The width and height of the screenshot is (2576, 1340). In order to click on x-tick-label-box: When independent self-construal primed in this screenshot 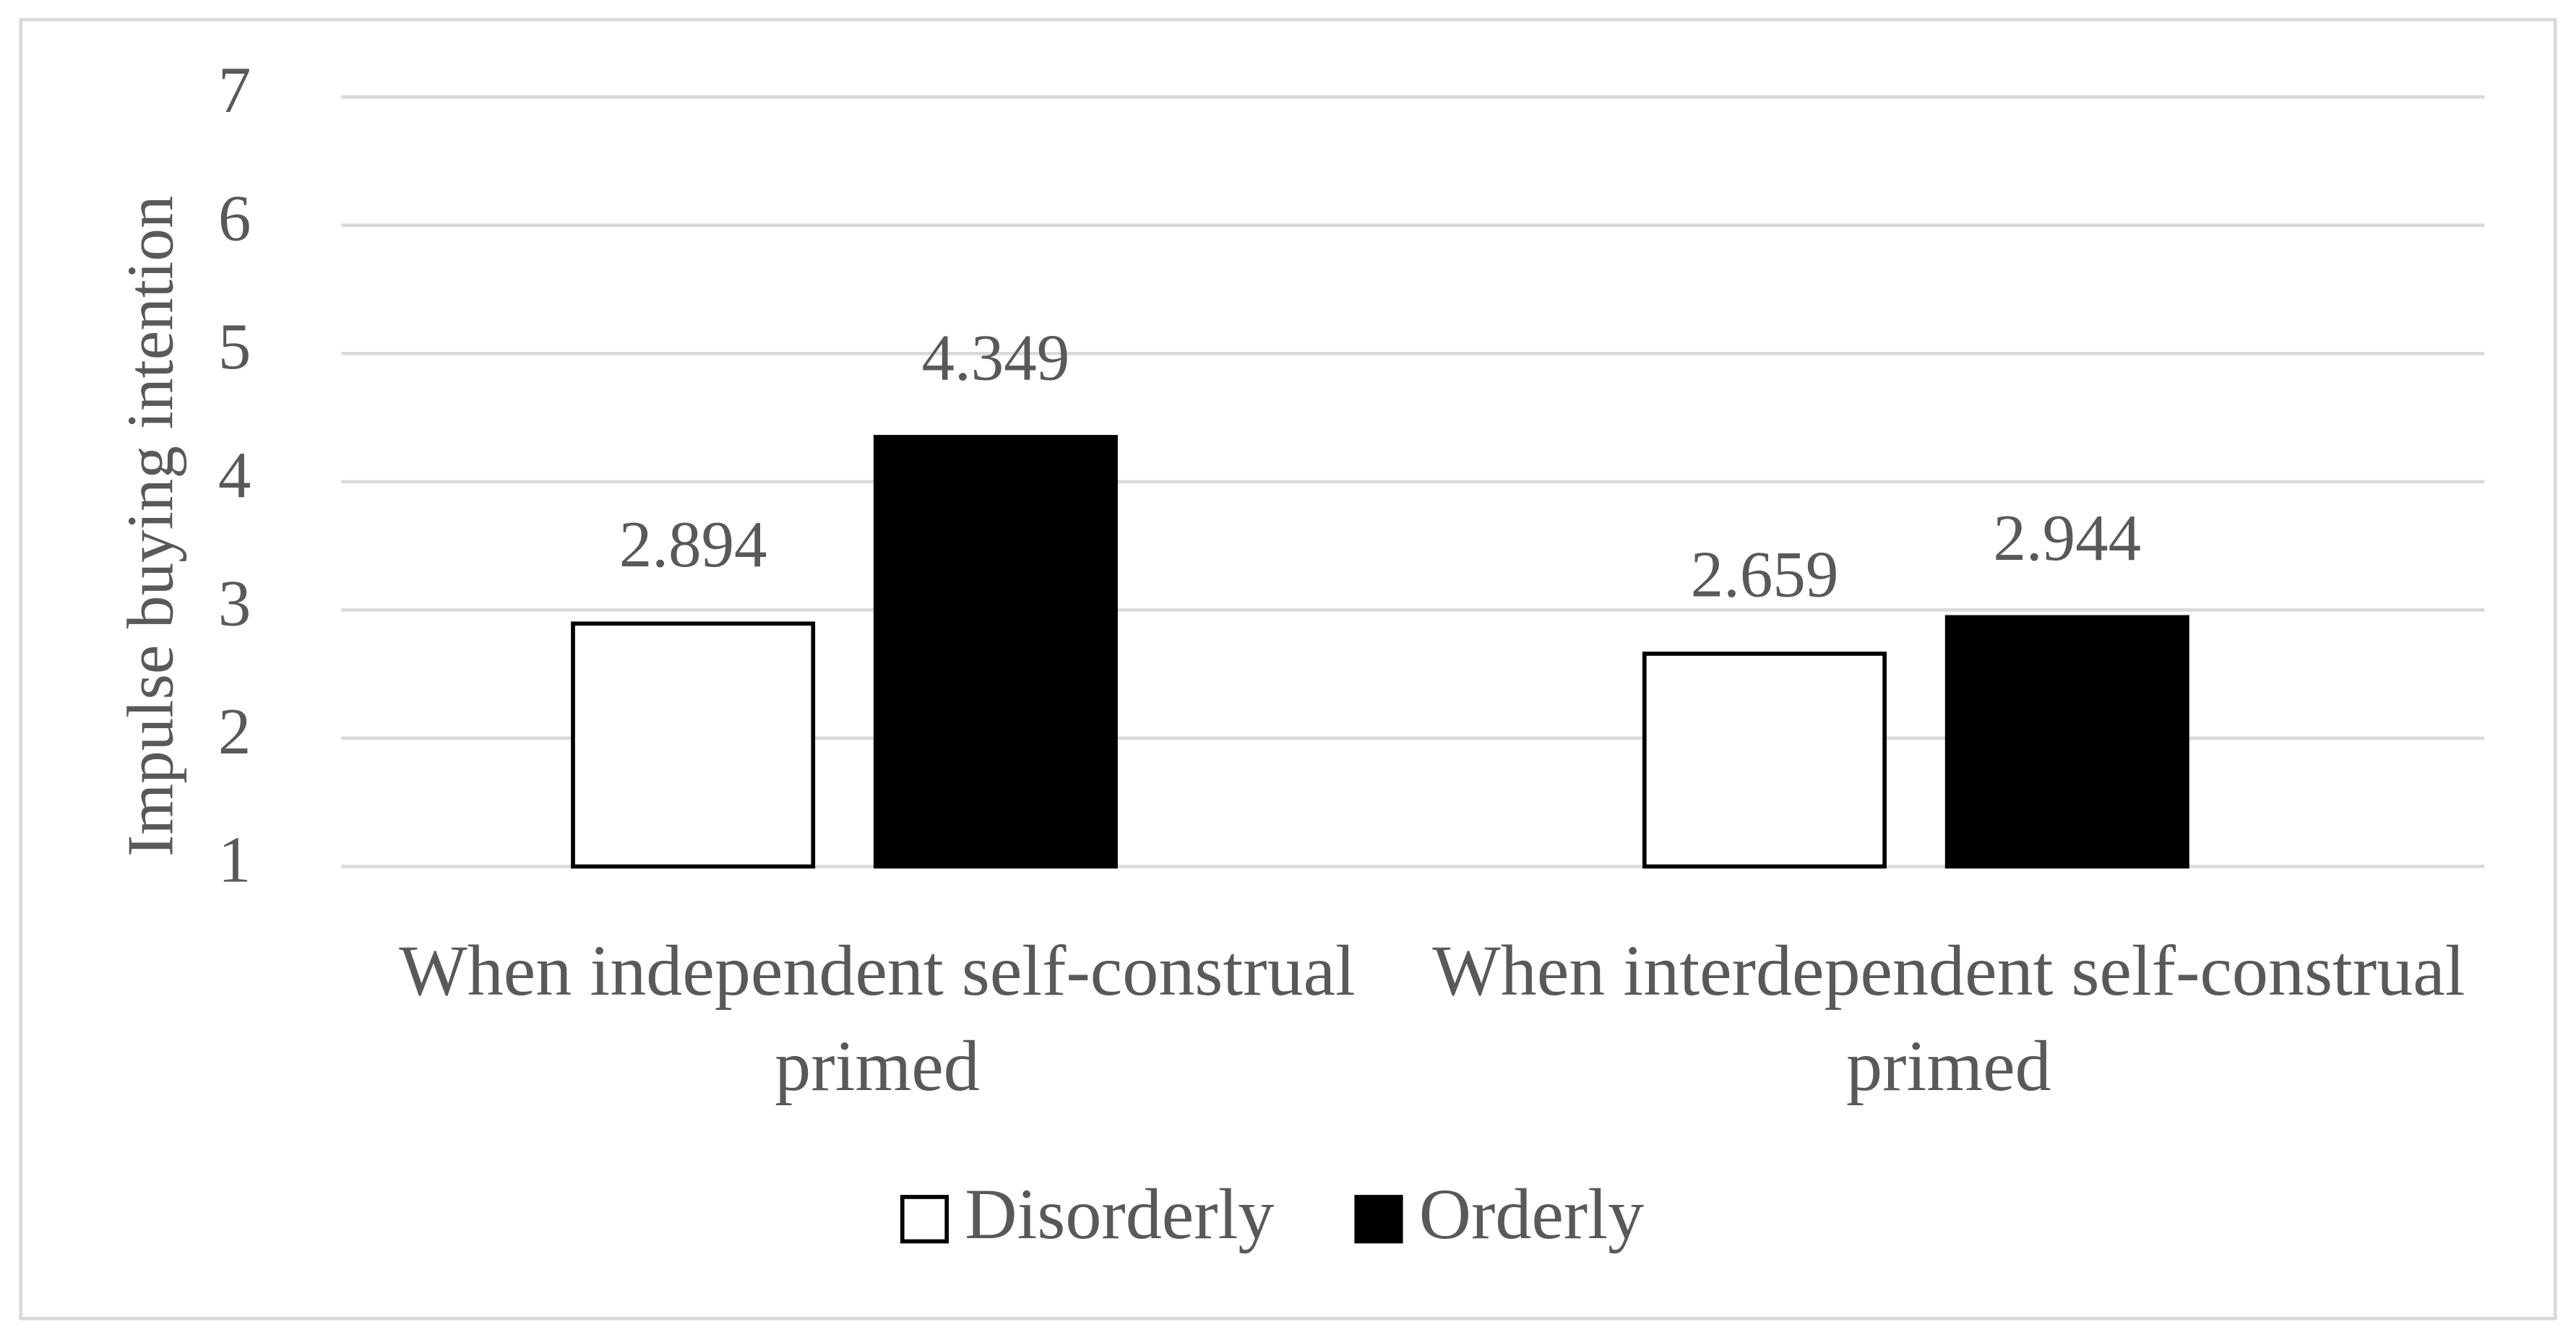, I will do `click(877, 1018)`.